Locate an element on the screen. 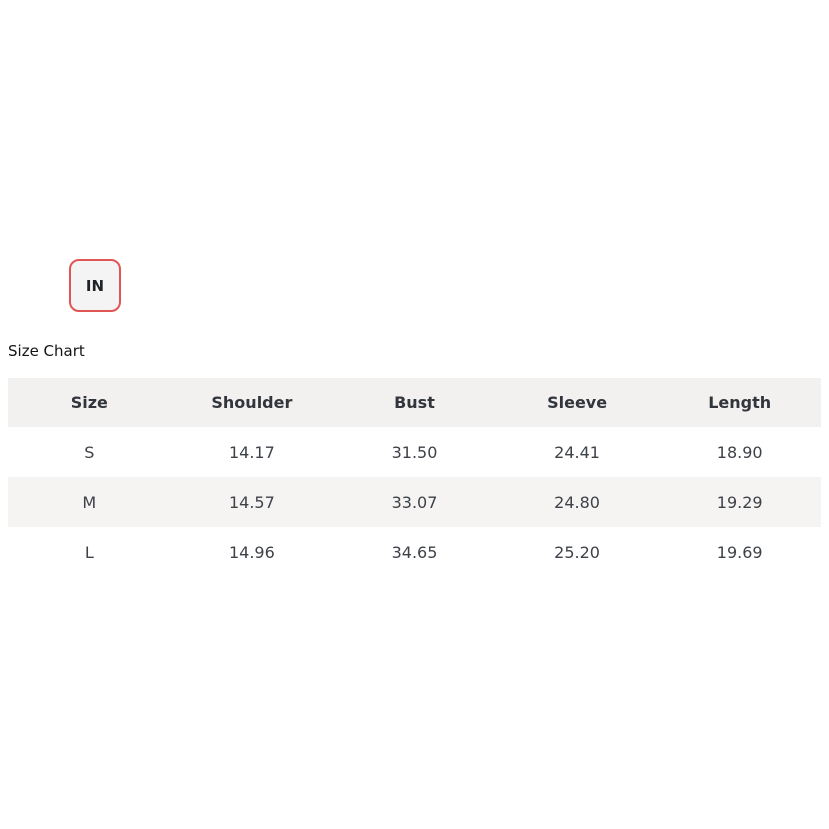 This screenshot has height=829, width=829. table-row-size-l: L 14.96 34.65 25.20 19.69 is located at coordinates (414, 552).